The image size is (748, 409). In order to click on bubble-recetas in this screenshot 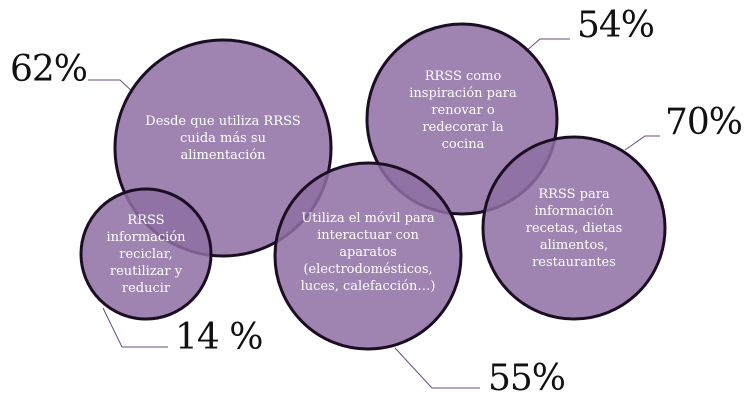, I will do `click(574, 228)`.